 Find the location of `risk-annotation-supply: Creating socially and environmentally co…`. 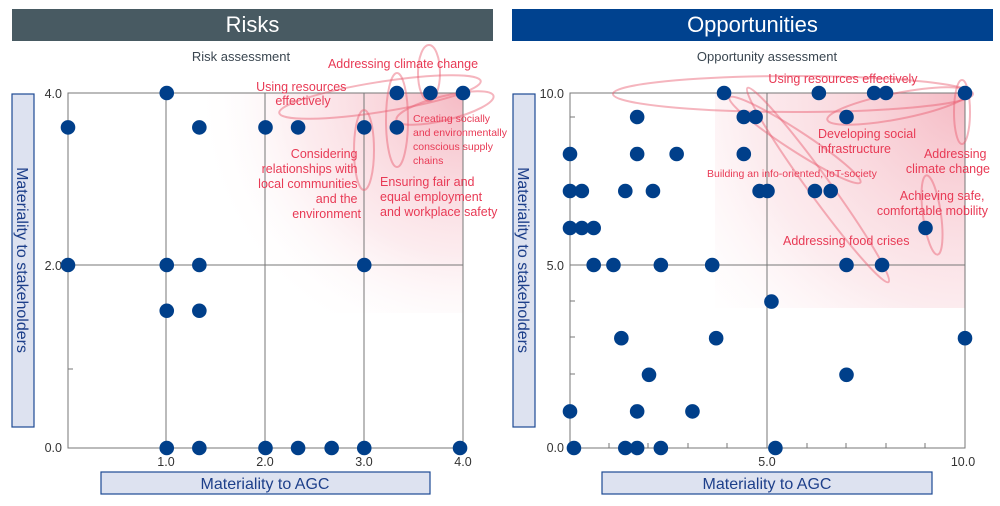

risk-annotation-supply: Creating socially and environmentally co… is located at coordinates (461, 140).